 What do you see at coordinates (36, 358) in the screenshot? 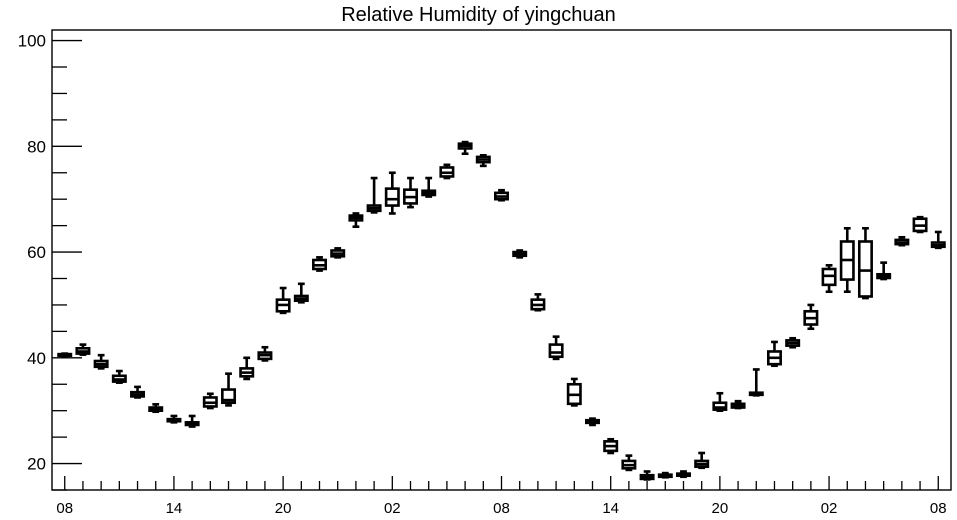
I see `y-tick-label: 40` at bounding box center [36, 358].